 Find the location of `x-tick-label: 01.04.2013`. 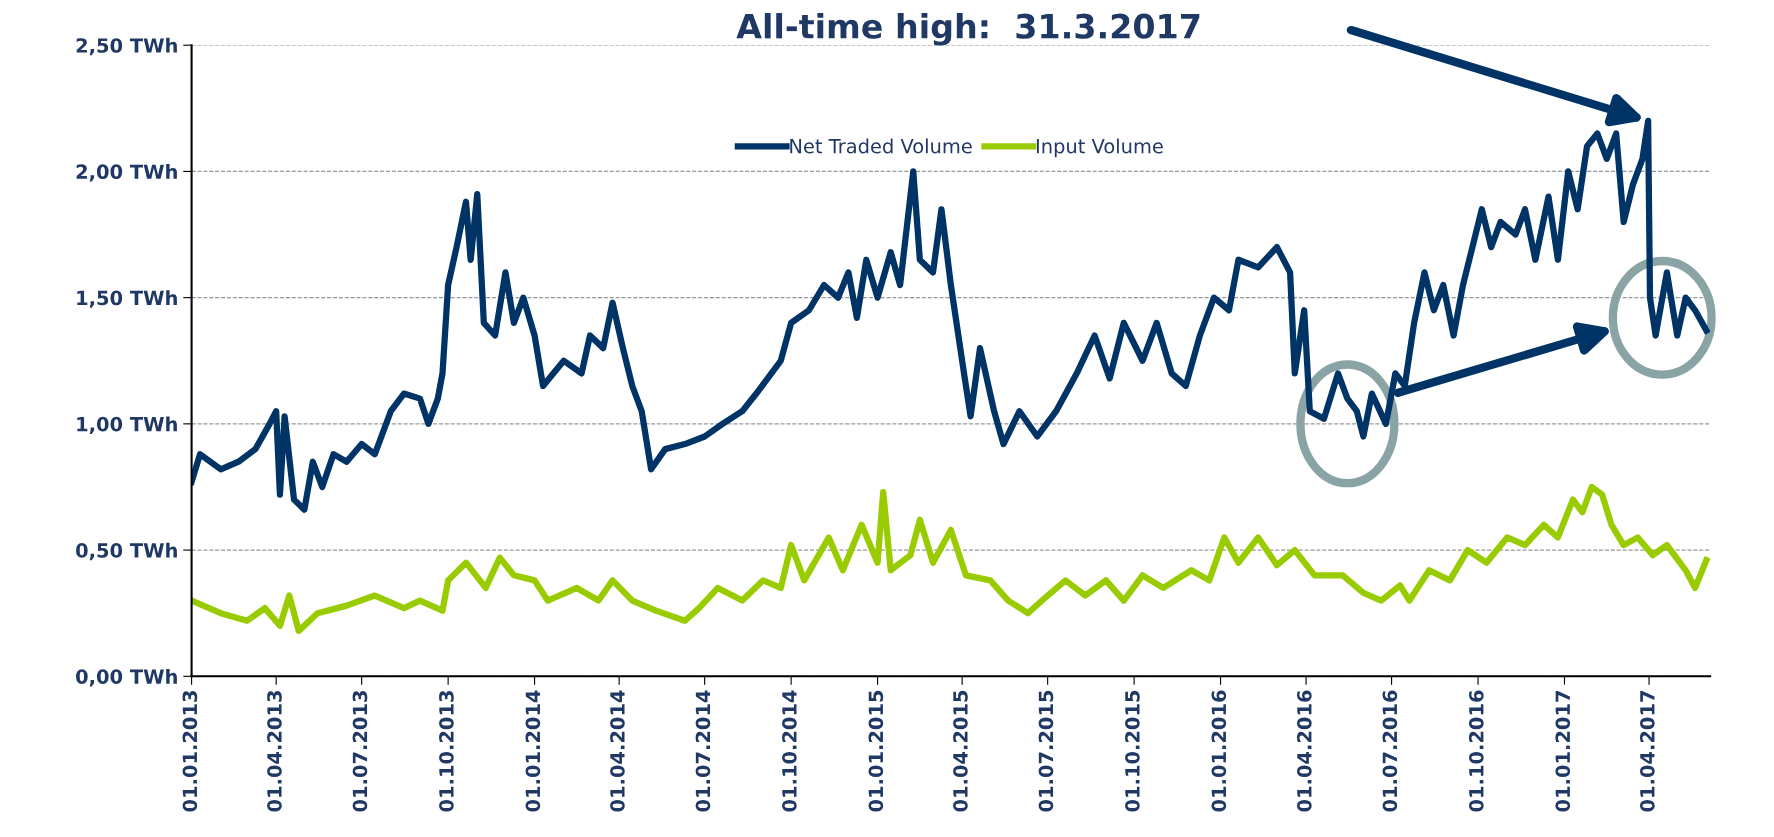

x-tick-label: 01.04.2013 is located at coordinates (274, 751).